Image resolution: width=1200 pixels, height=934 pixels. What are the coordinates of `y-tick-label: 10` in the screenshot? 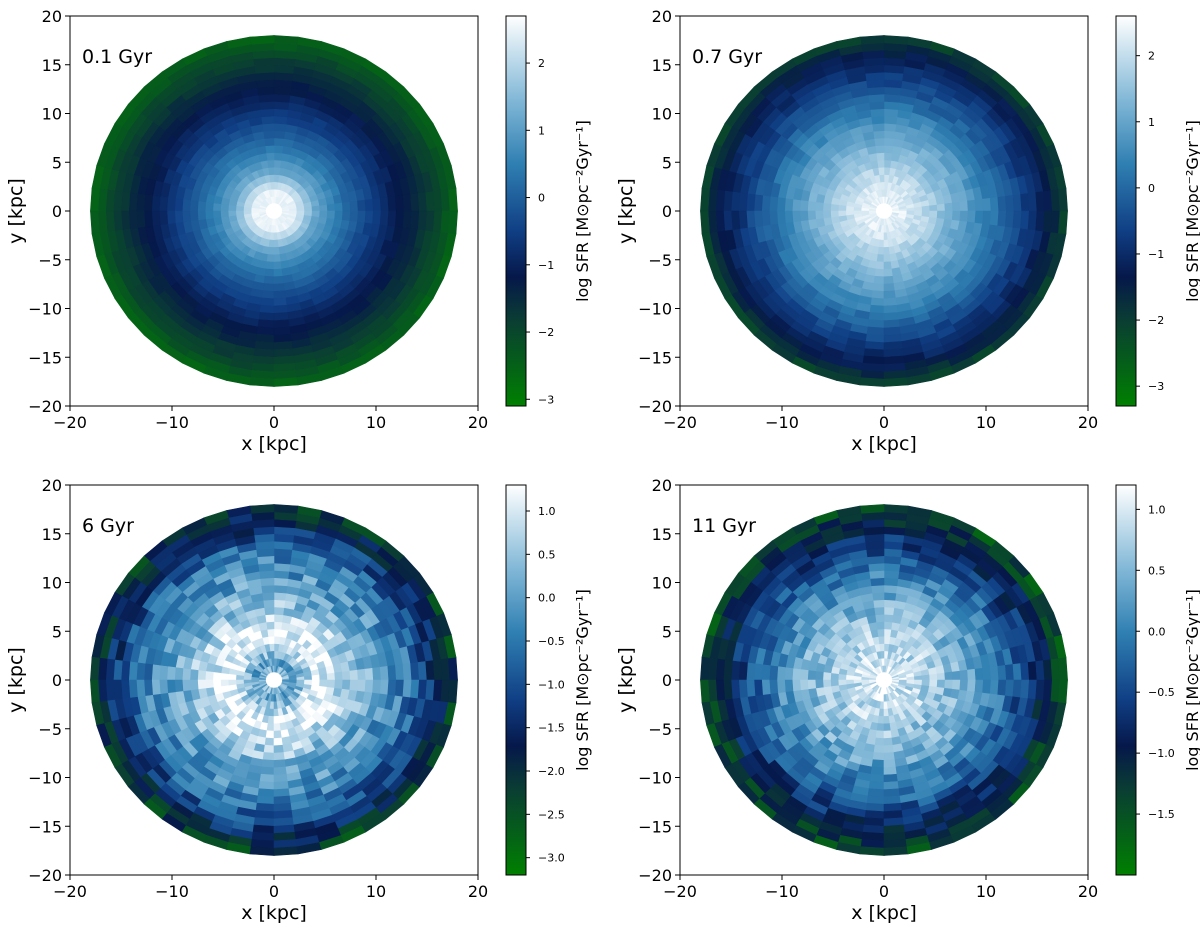 It's located at (662, 583).